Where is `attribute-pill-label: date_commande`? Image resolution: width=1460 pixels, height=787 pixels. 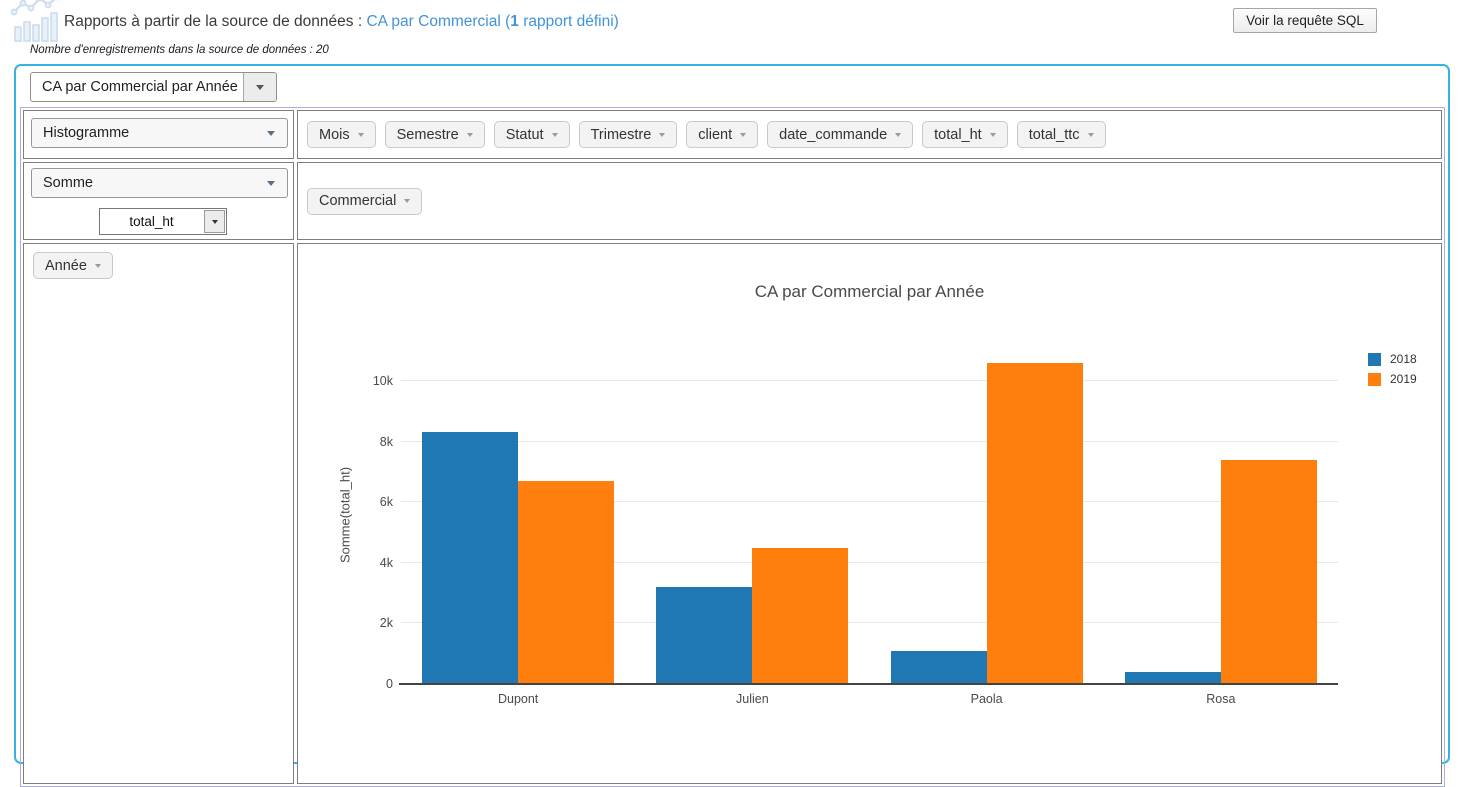 attribute-pill-label: date_commande is located at coordinates (833, 134).